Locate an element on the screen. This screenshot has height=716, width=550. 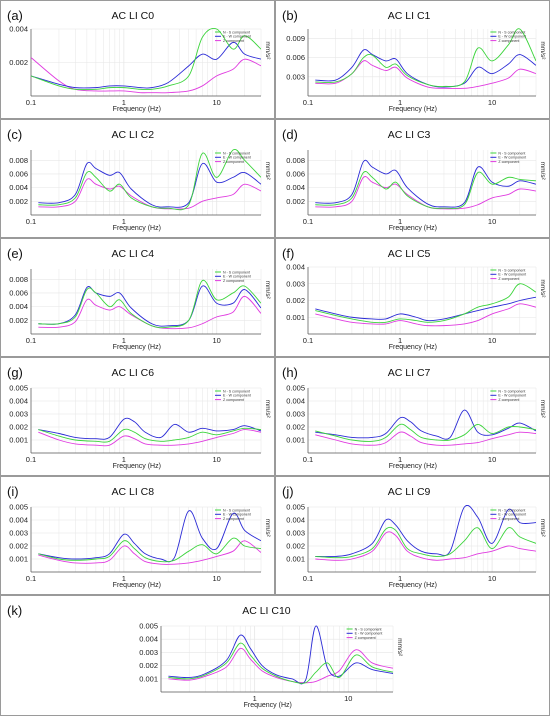
panel-title: AC LI C10 is located at coordinates (266, 611).